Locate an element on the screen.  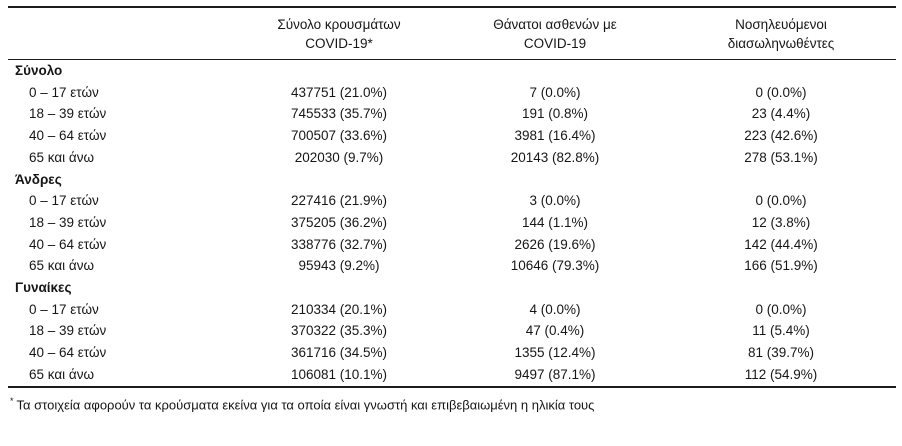
header-empty-cell is located at coordinates (121, 33).